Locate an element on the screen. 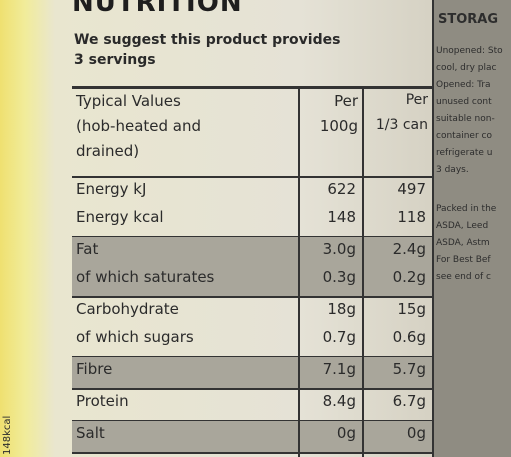 Image resolution: width=511 pixels, height=457 pixels. row-label: Energy kcal is located at coordinates (120, 217).